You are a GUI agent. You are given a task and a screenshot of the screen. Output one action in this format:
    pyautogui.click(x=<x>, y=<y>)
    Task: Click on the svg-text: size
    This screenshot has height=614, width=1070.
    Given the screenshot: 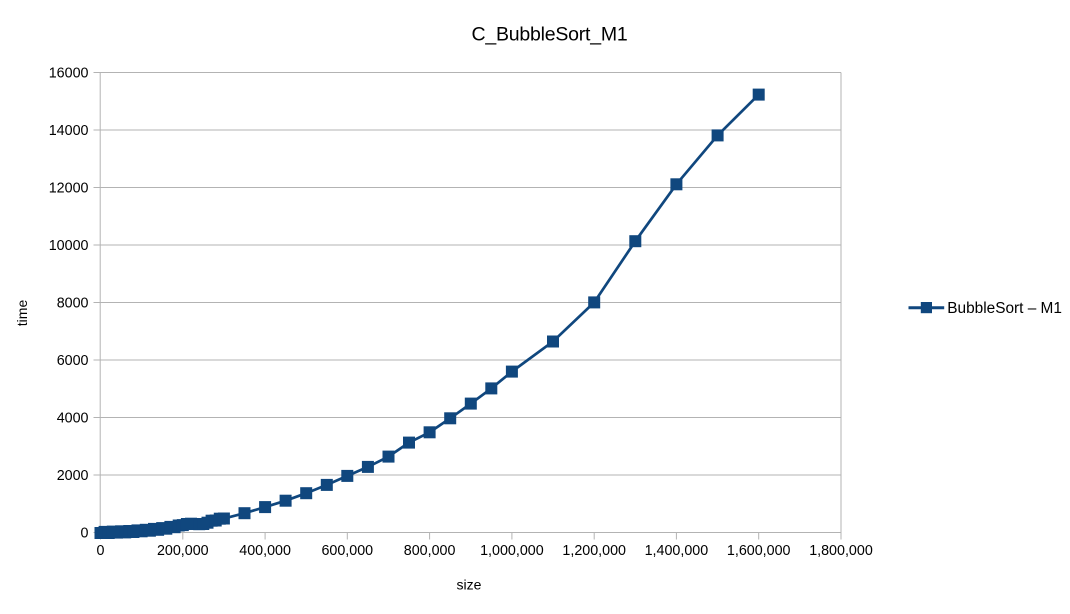 What is the action you would take?
    pyautogui.click(x=469, y=585)
    